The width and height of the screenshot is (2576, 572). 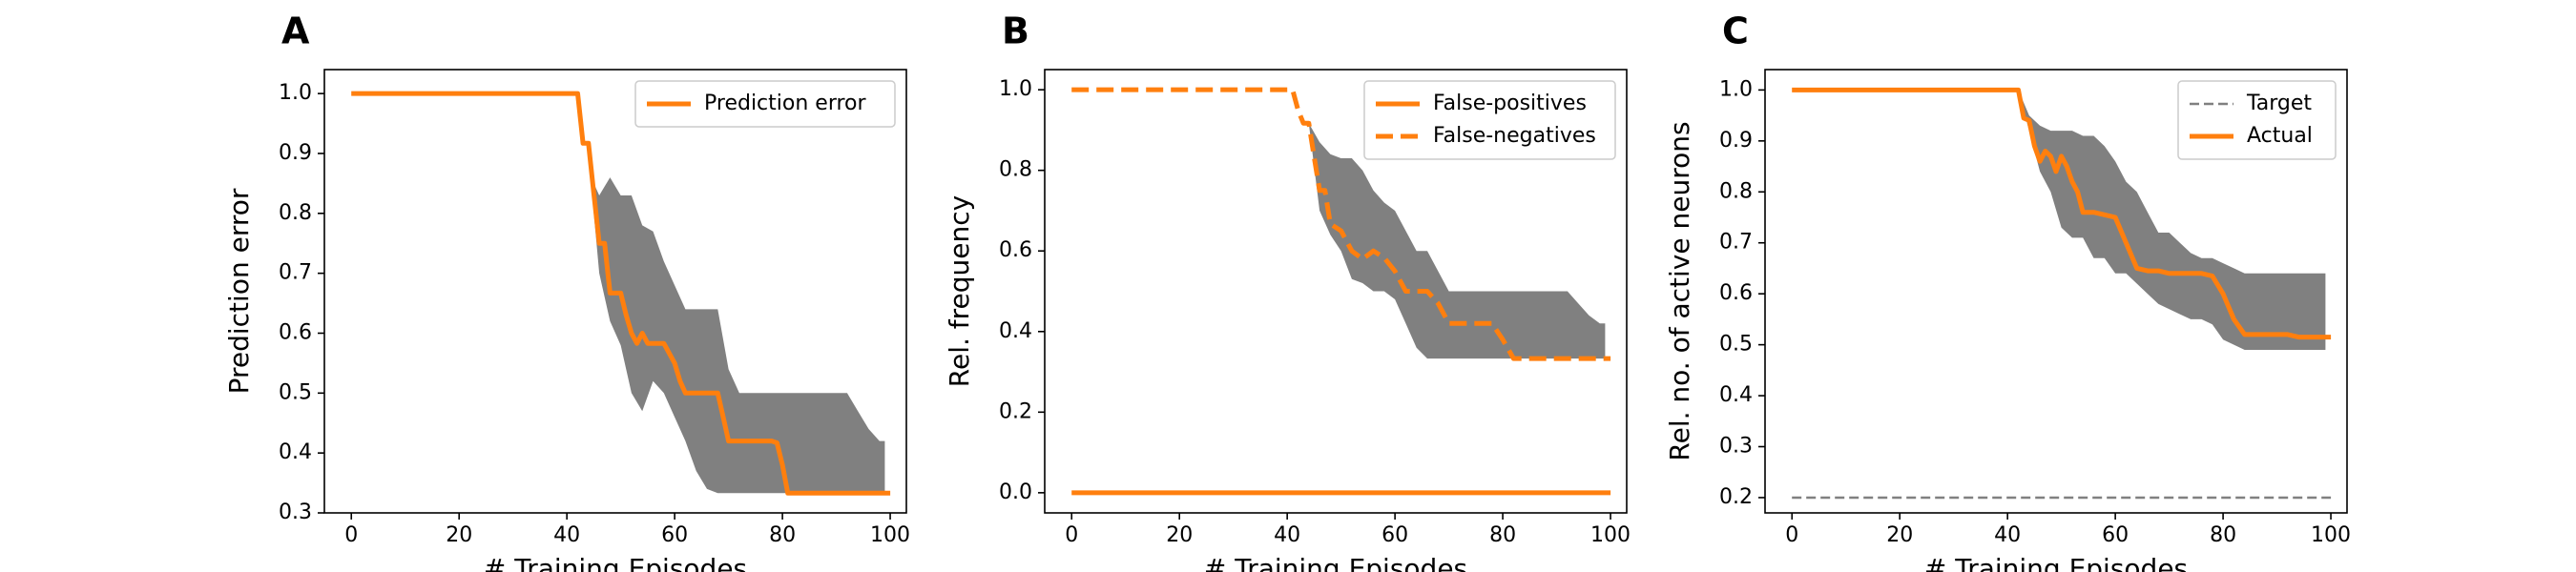 I want to click on y-tick-label: 0.0, so click(x=1015, y=492).